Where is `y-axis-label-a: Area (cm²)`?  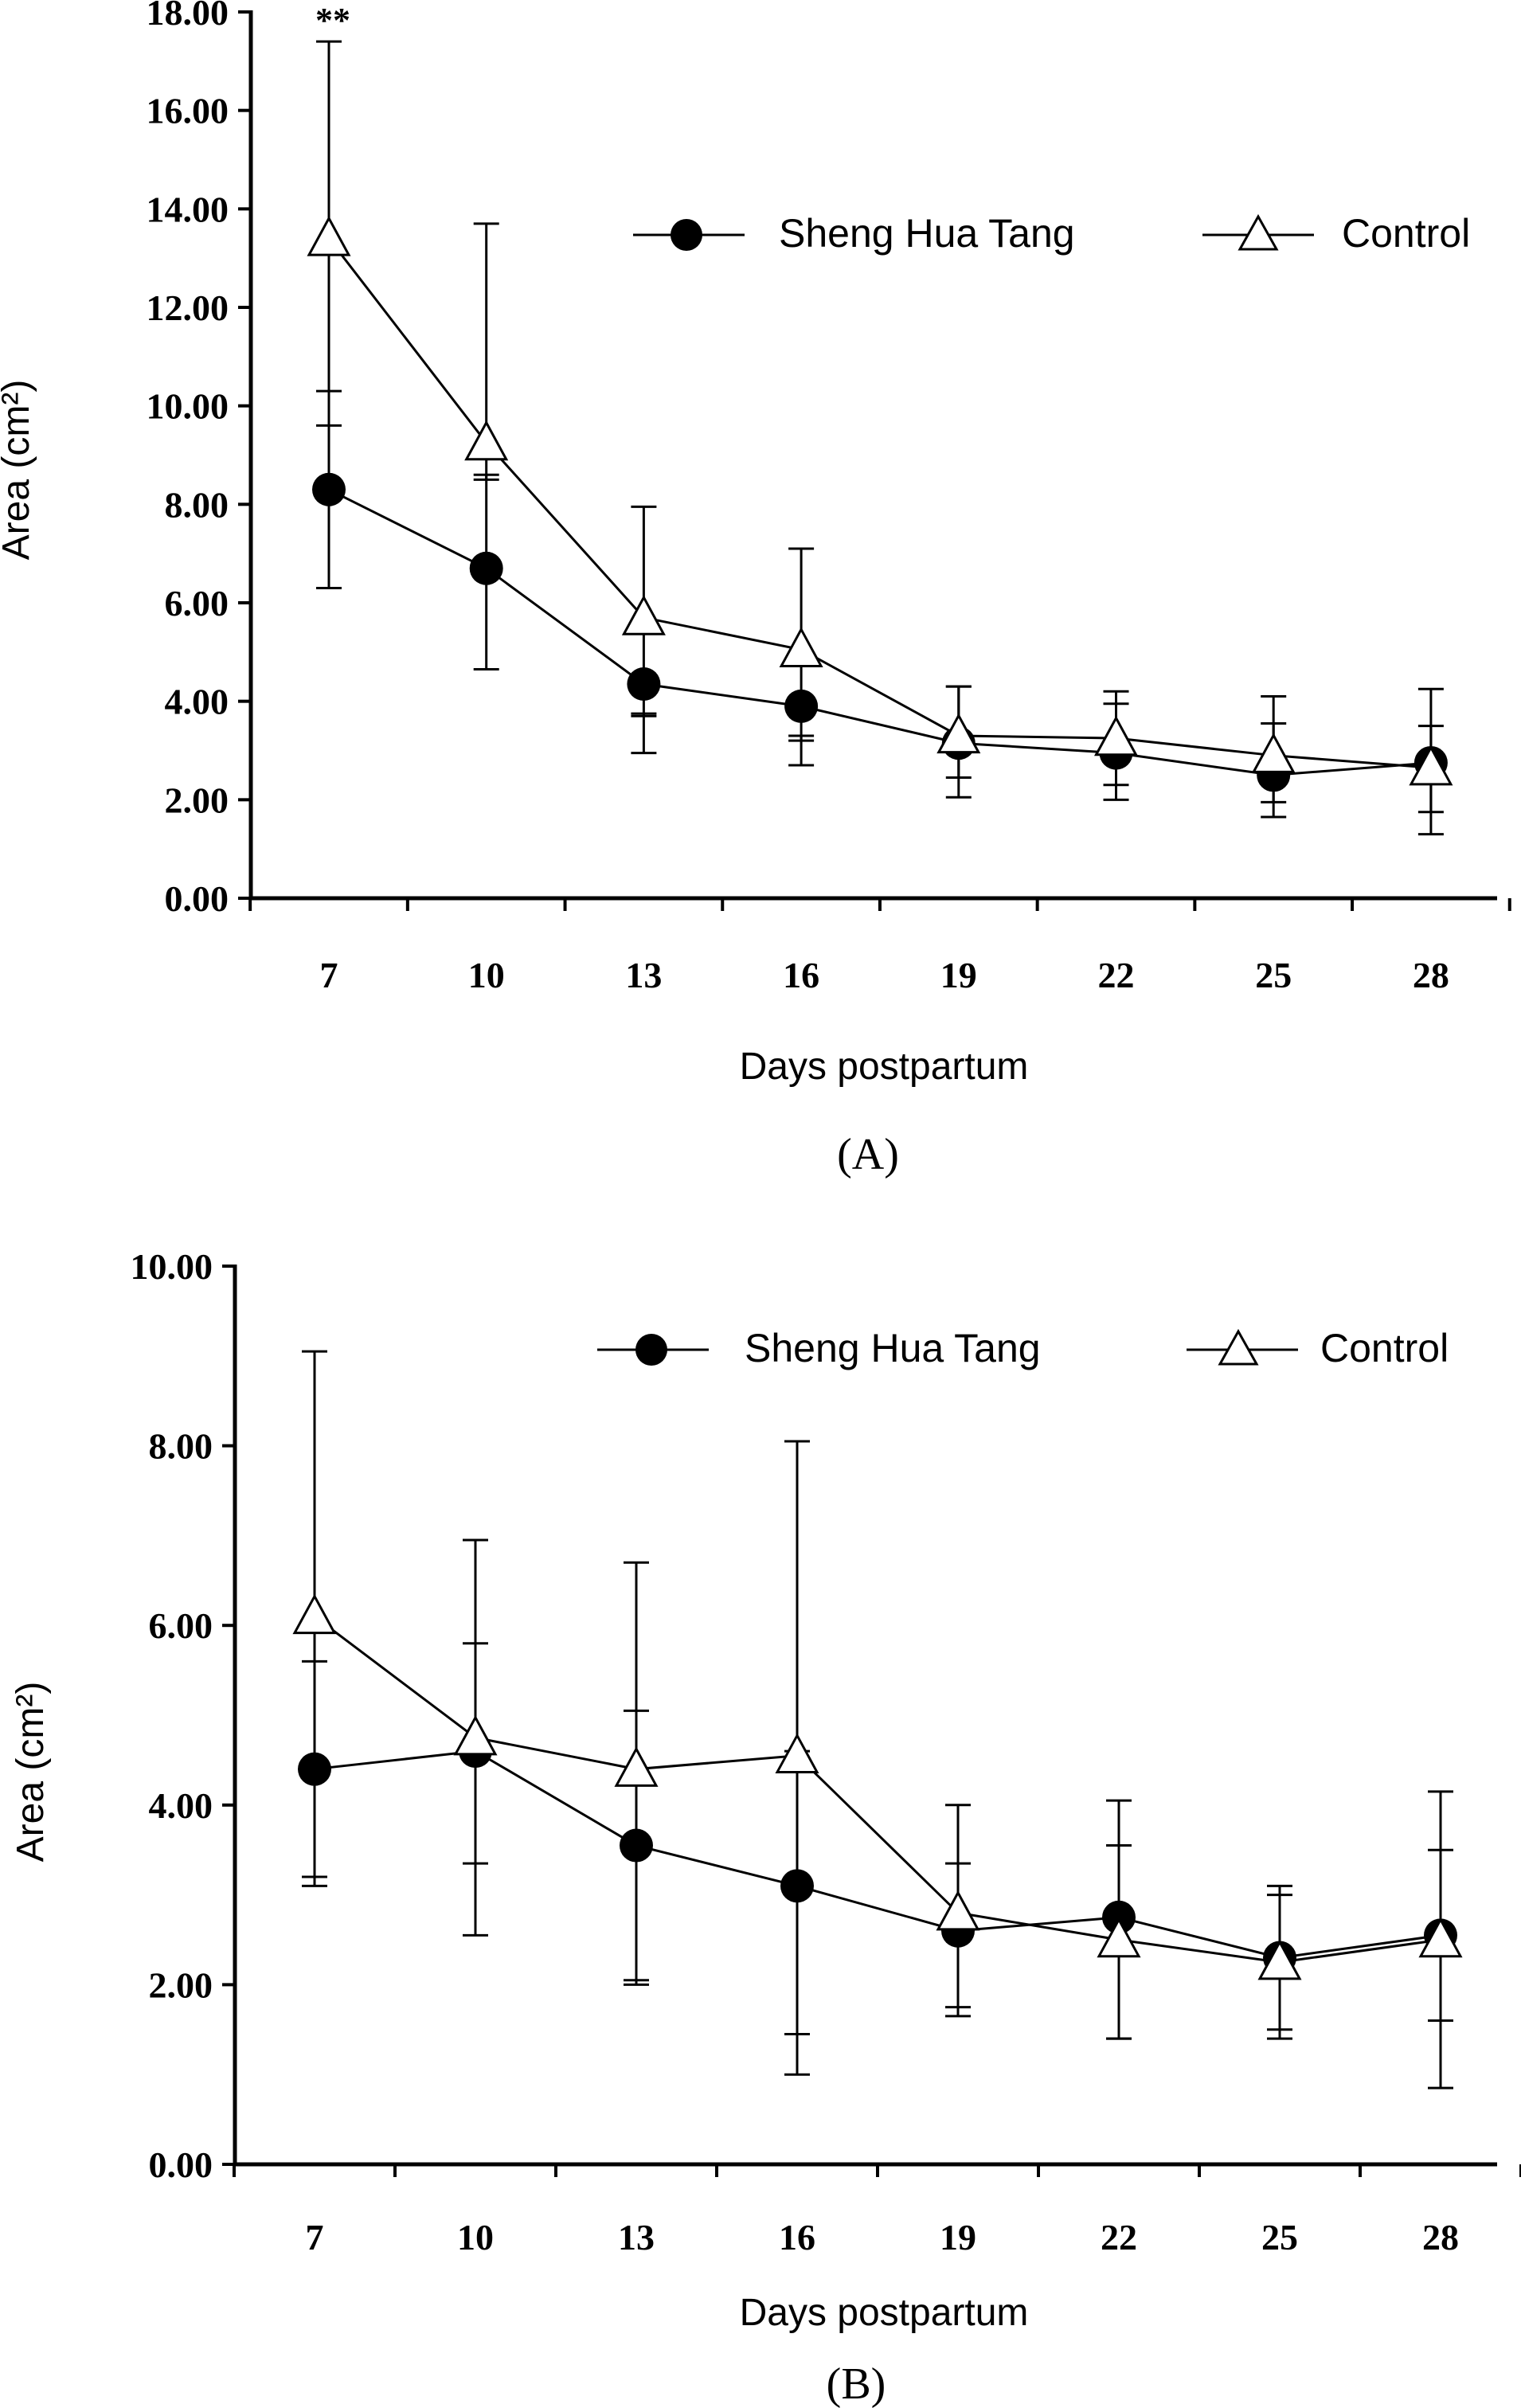 y-axis-label-a: Area (cm²) is located at coordinates (18, 470).